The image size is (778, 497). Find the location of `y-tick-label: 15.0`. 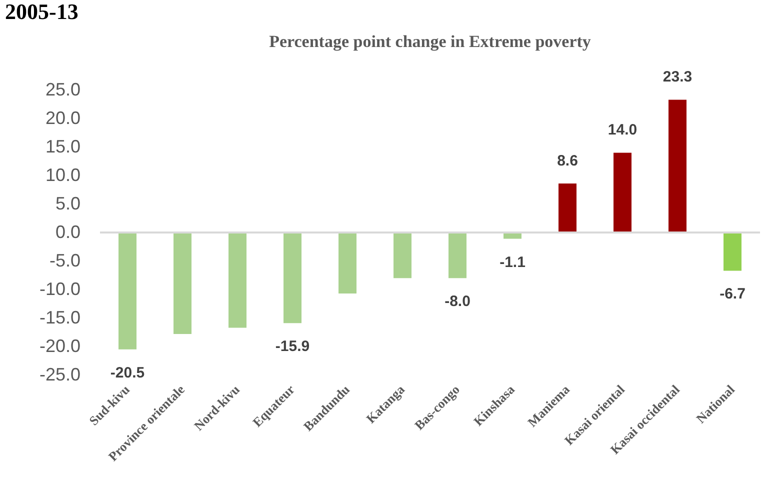

y-tick-label: 15.0 is located at coordinates (62, 146).